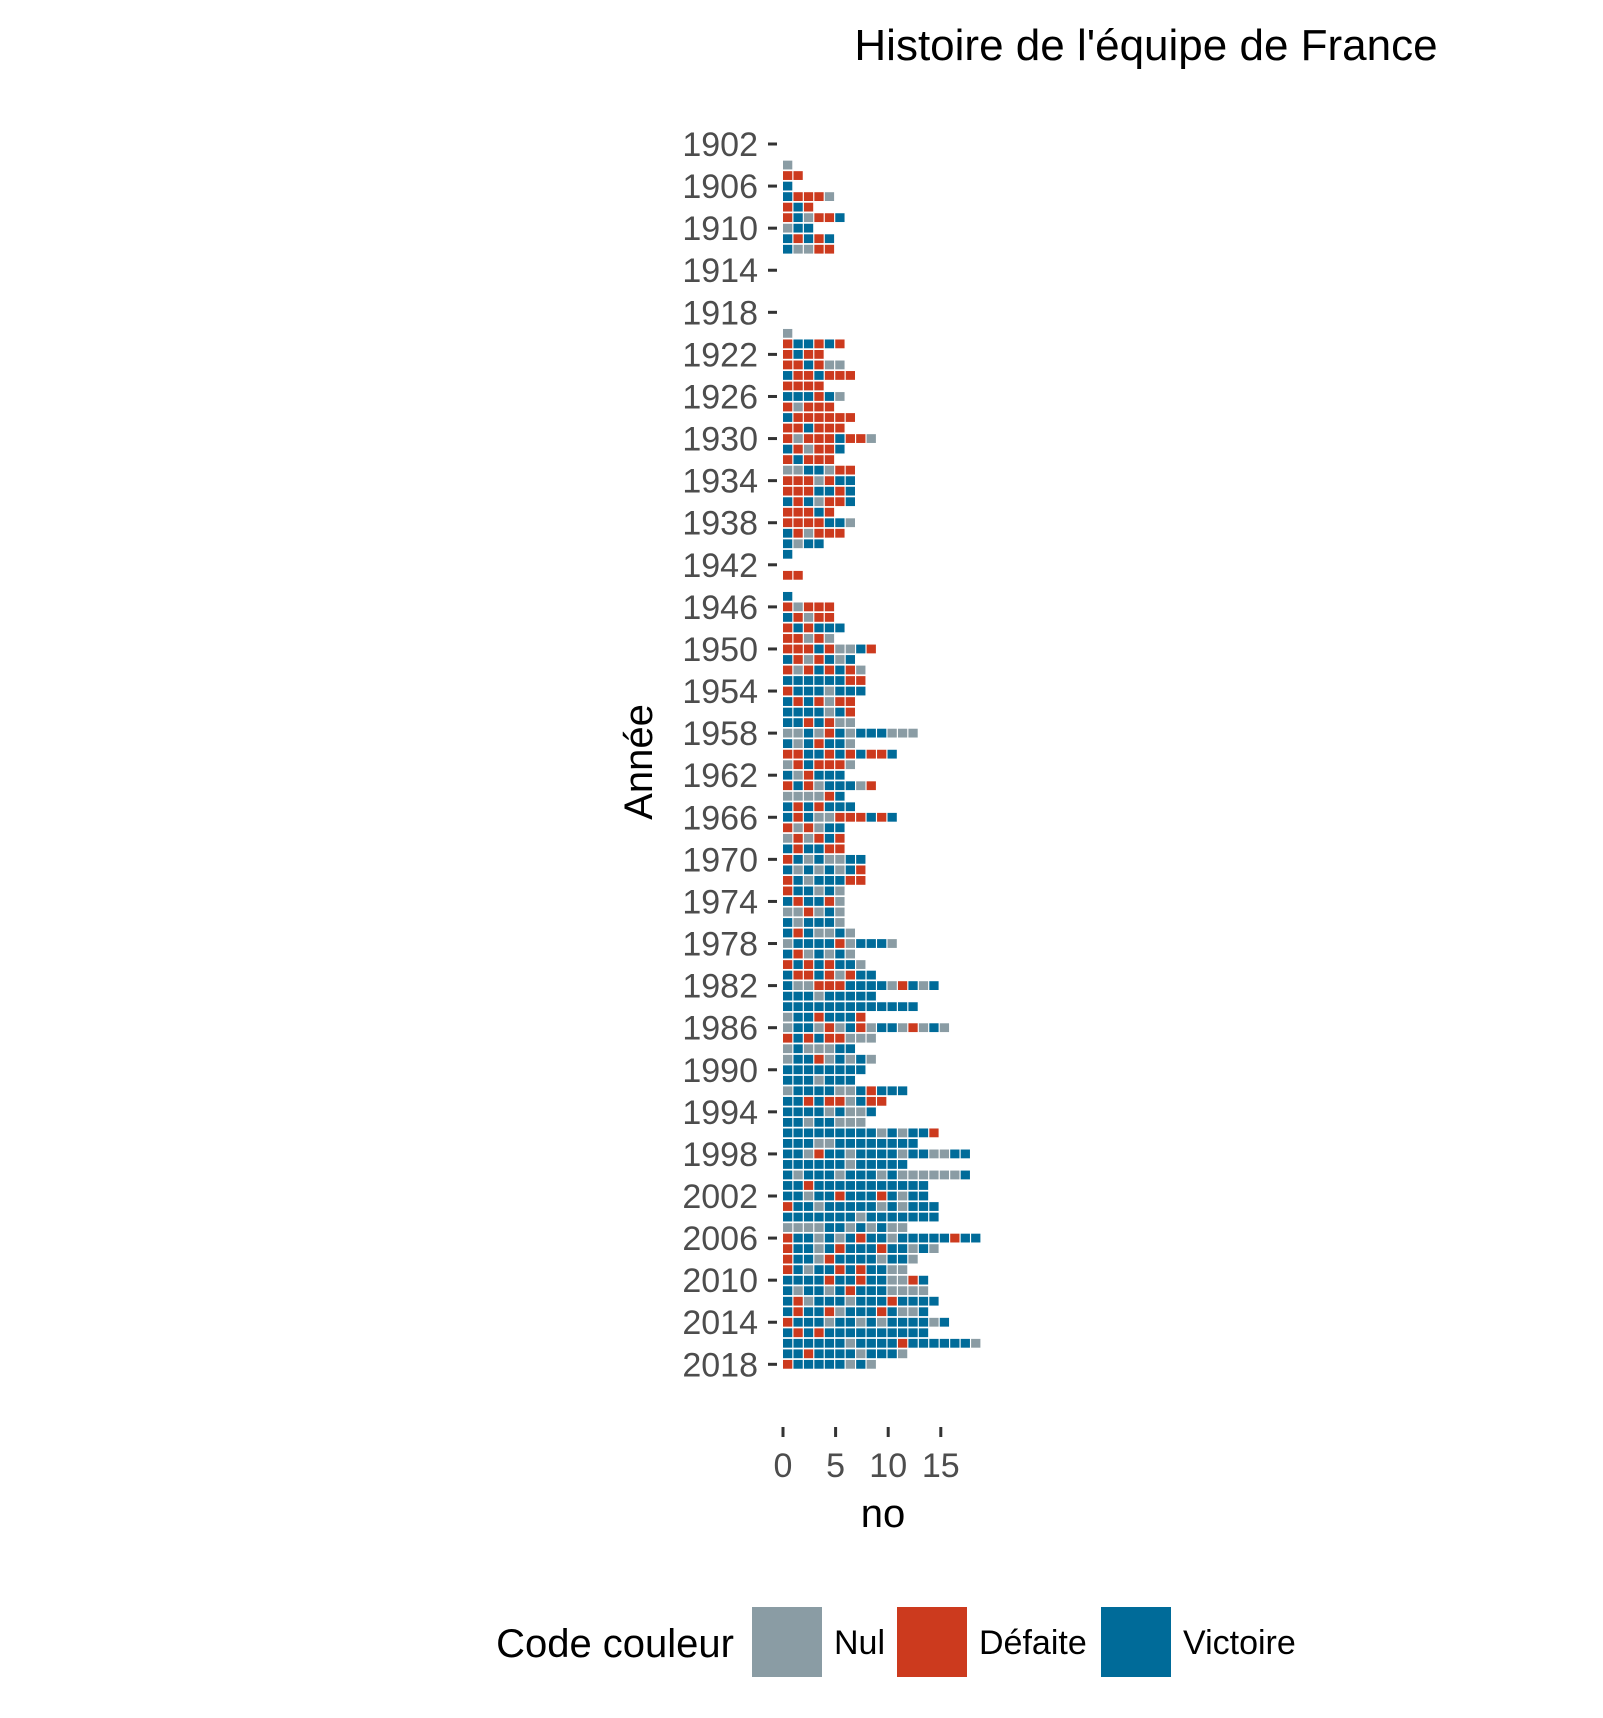 Image resolution: width=1603 pixels, height=1718 pixels. I want to click on chart-title: Histoire de l'équipe de France, so click(1145, 45).